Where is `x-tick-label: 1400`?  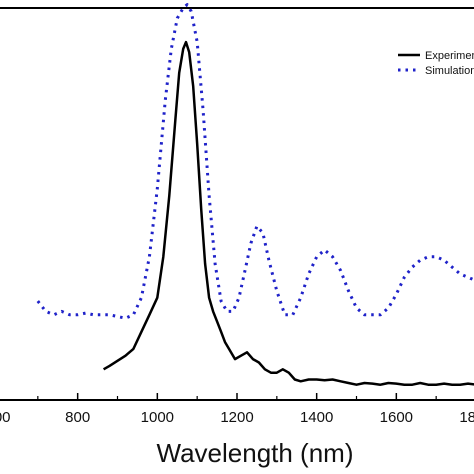 x-tick-label: 1400 is located at coordinates (316, 417).